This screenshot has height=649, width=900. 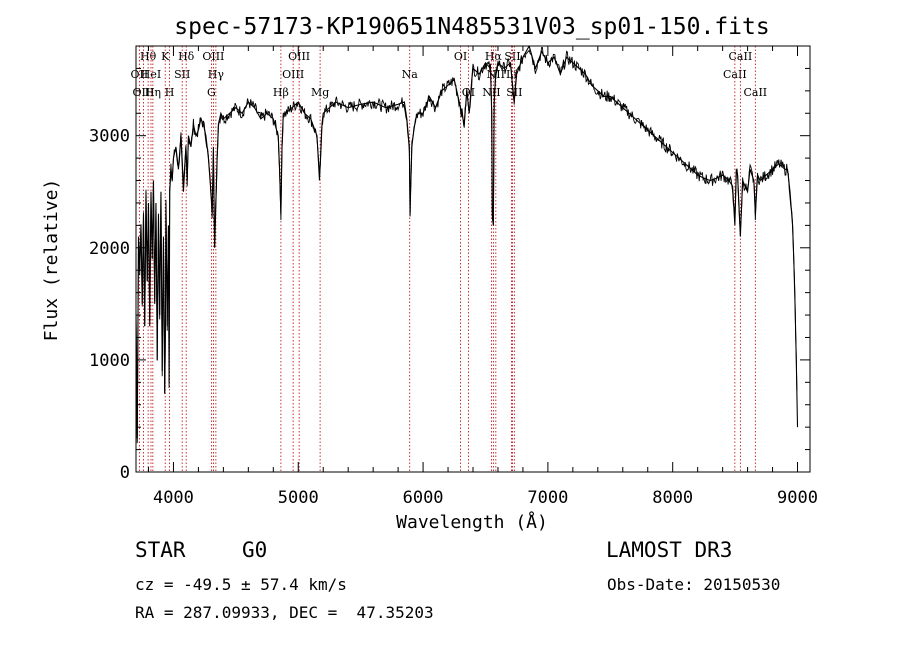 What do you see at coordinates (51, 260) in the screenshot?
I see `y-axis-label: Flux (relative)` at bounding box center [51, 260].